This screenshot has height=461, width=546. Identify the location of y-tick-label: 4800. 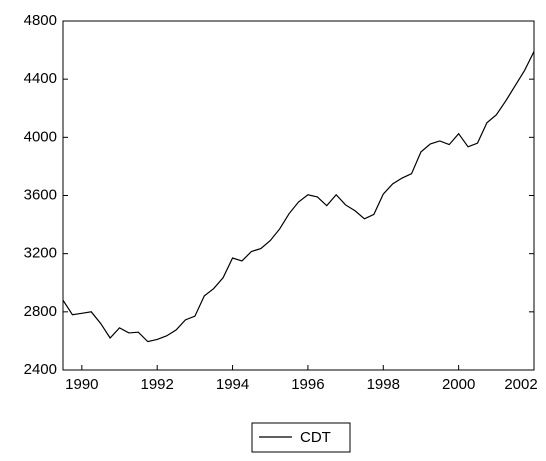
(40, 20).